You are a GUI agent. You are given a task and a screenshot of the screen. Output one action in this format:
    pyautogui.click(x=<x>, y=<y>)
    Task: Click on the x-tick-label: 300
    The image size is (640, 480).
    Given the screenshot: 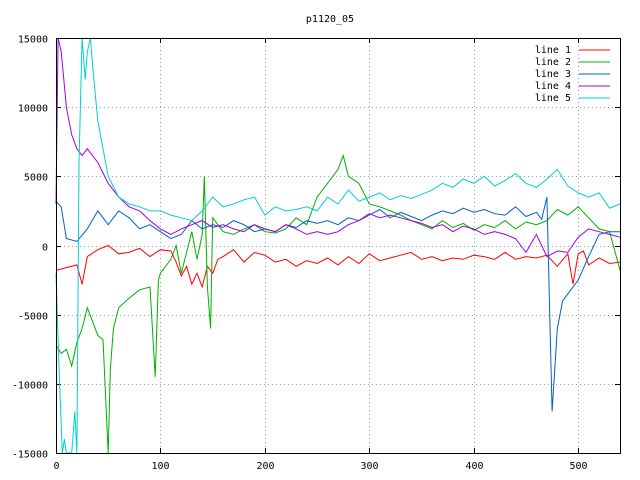 What is the action you would take?
    pyautogui.click(x=369, y=466)
    